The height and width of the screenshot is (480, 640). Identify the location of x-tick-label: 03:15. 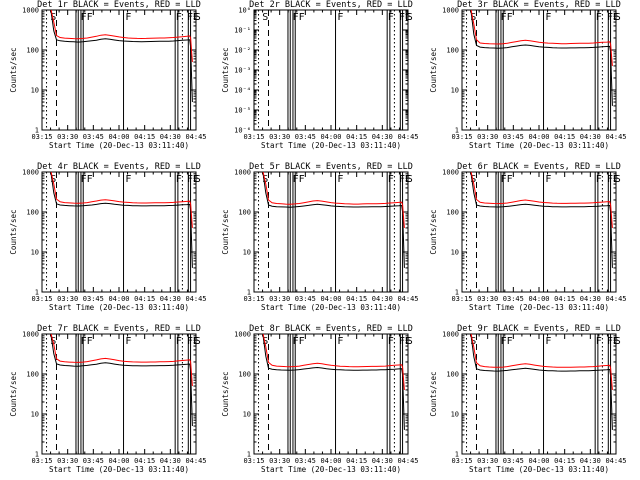
(461, 137).